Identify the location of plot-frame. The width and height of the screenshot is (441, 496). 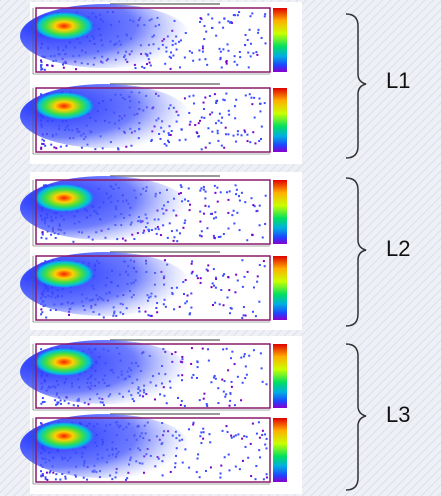
(153, 376).